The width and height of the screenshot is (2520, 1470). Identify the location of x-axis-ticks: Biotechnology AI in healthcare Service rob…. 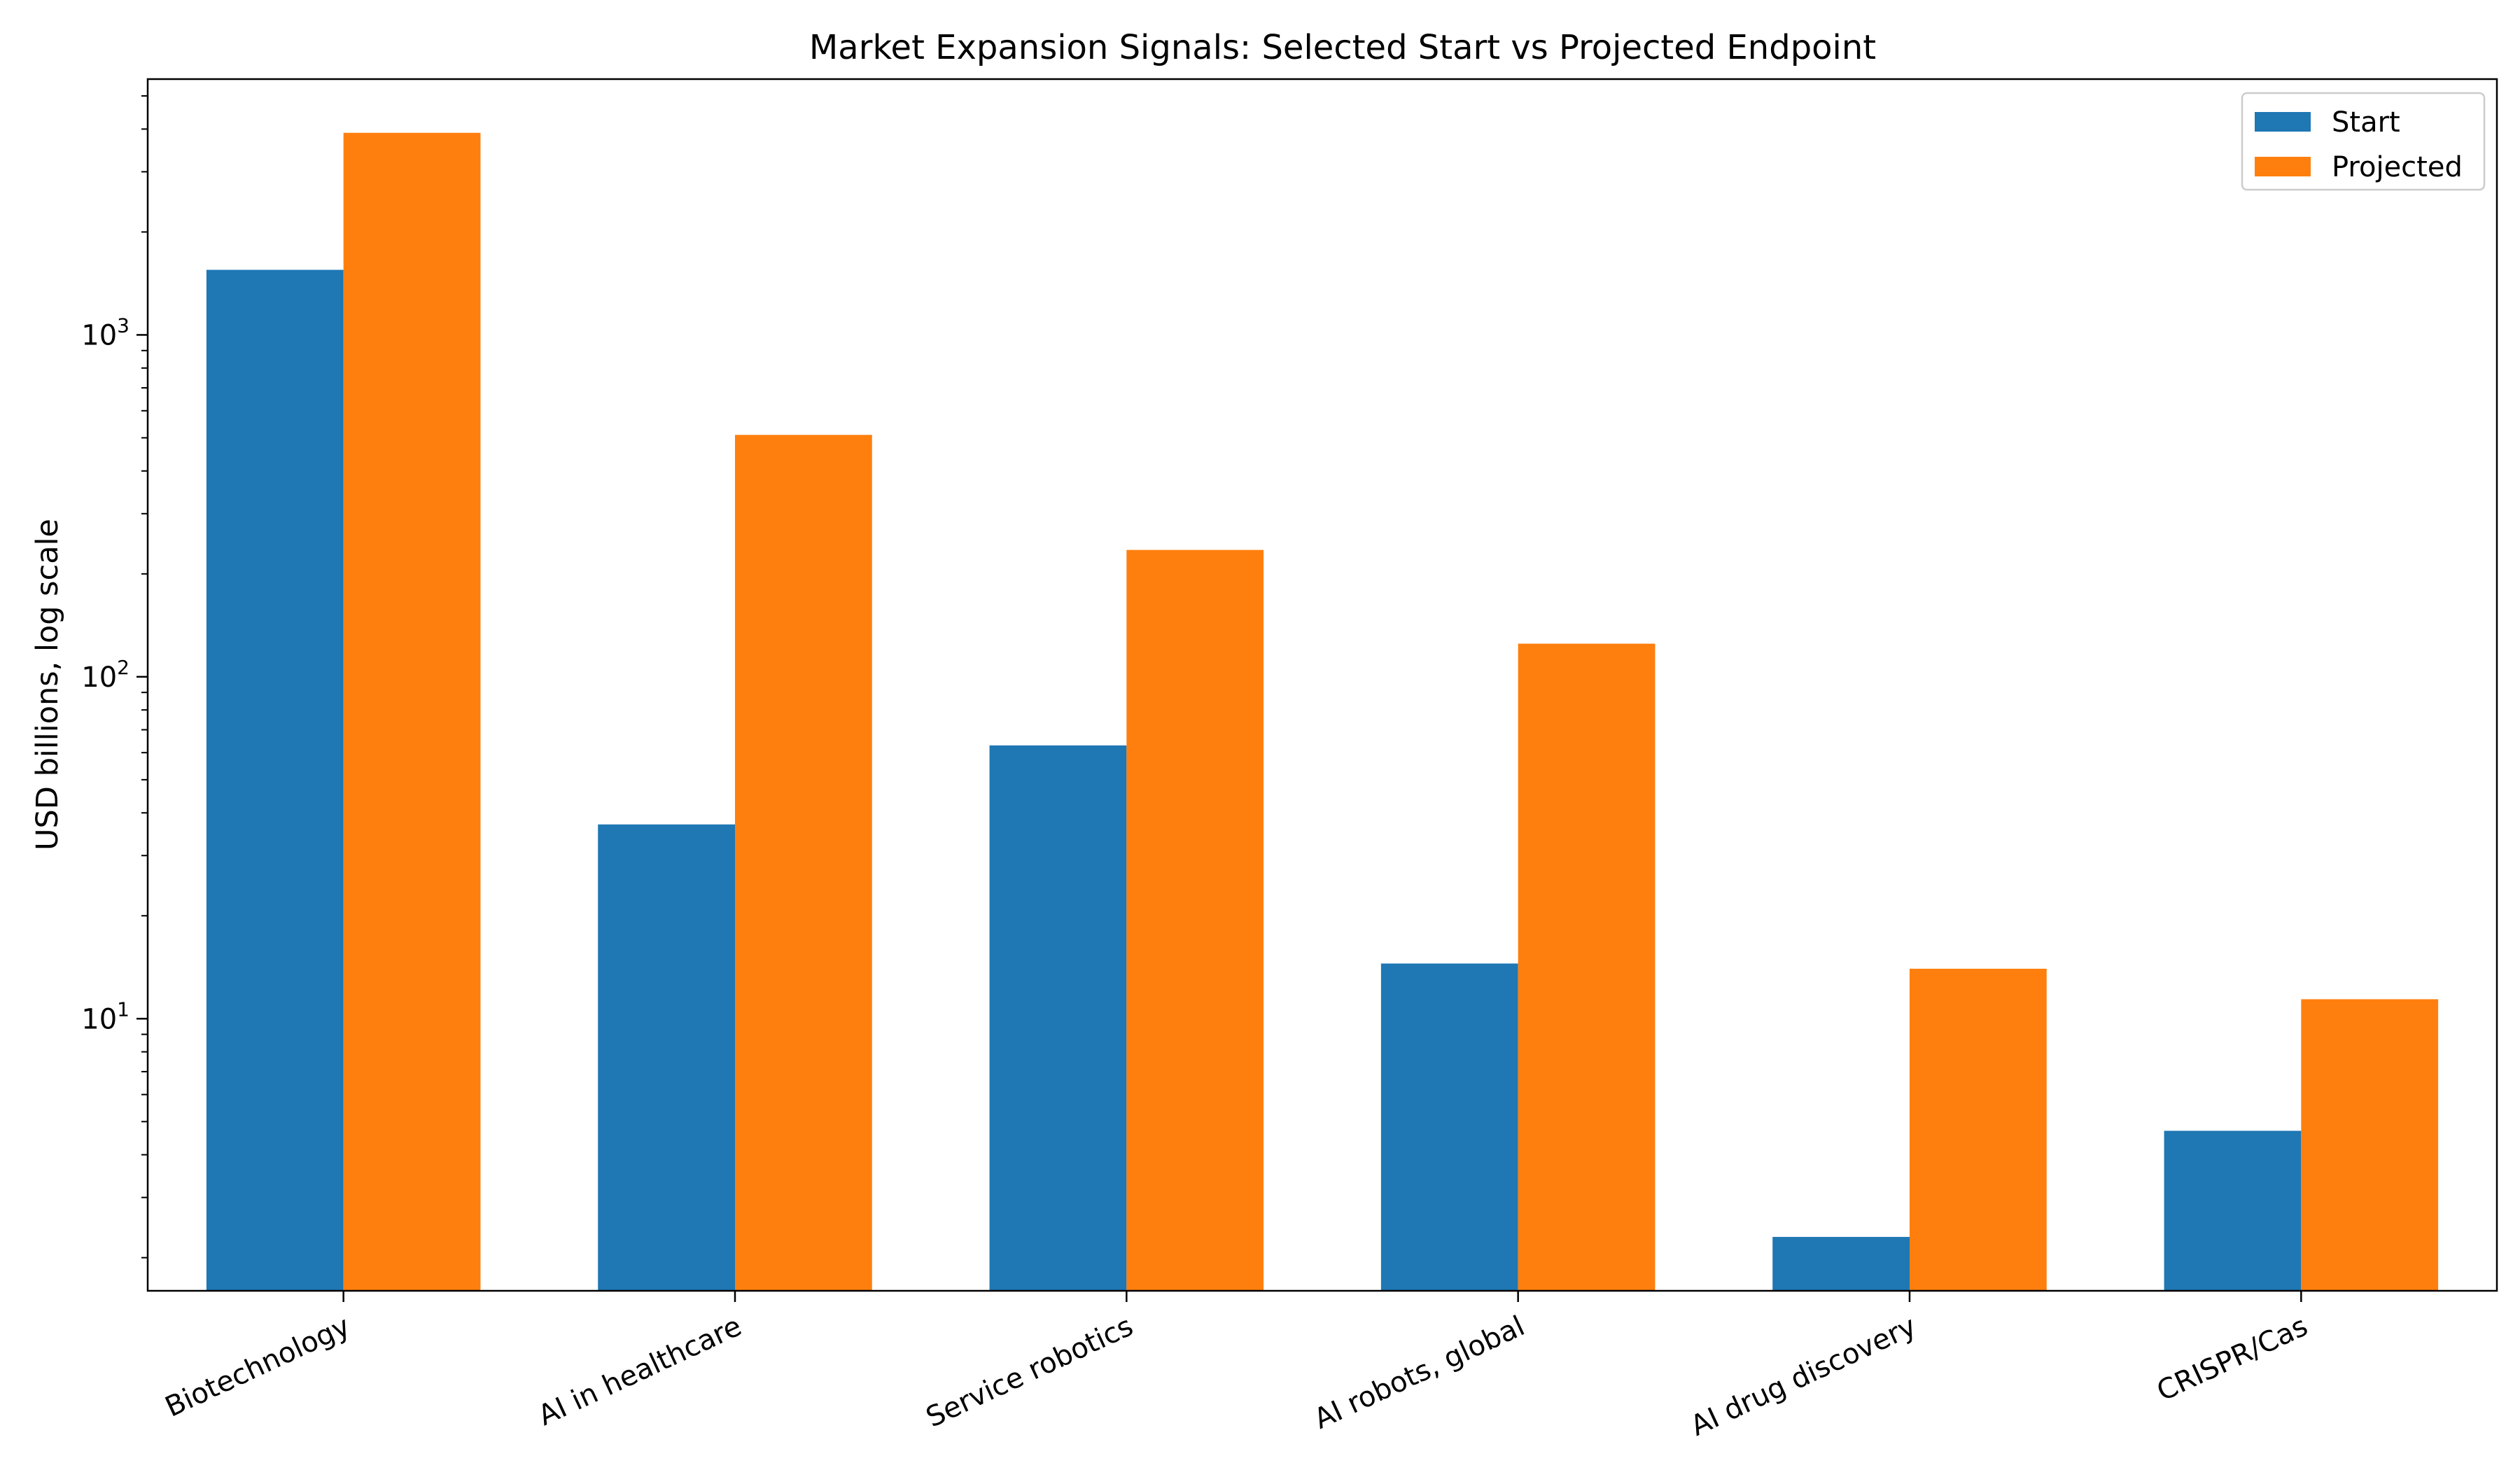
(1236, 1367).